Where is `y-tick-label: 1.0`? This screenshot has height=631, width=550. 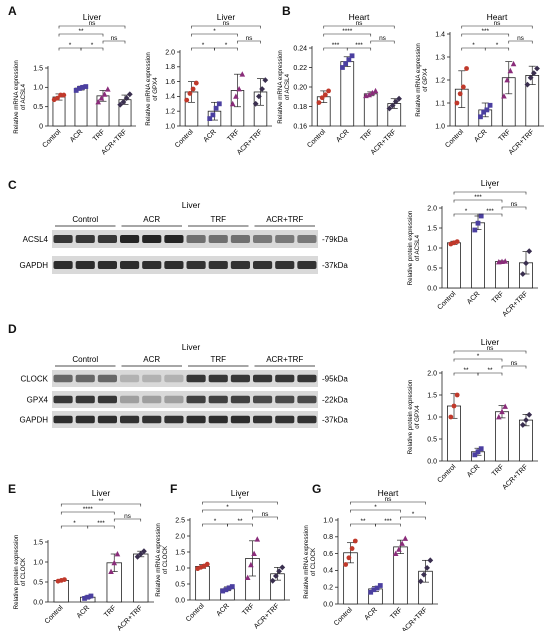
y-tick-label: 1.0 is located at coordinates (180, 568).